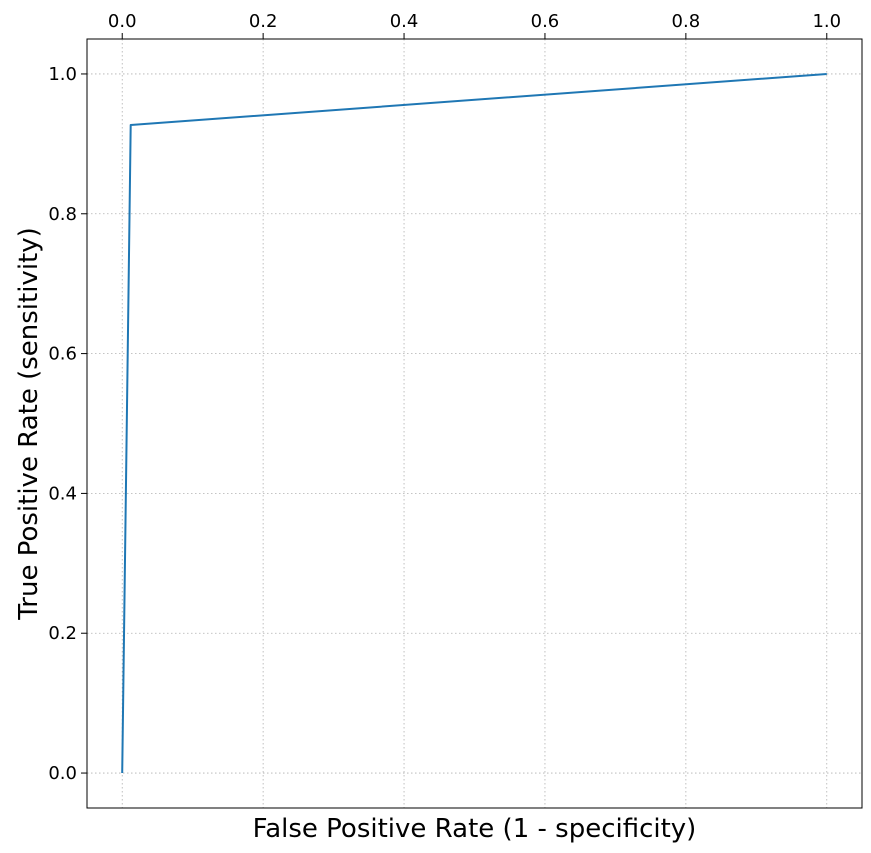 Image resolution: width=871 pixels, height=853 pixels. Describe the element at coordinates (29, 424) in the screenshot. I see `y-axis-label: True Positive Rate (sensitivity)` at that location.